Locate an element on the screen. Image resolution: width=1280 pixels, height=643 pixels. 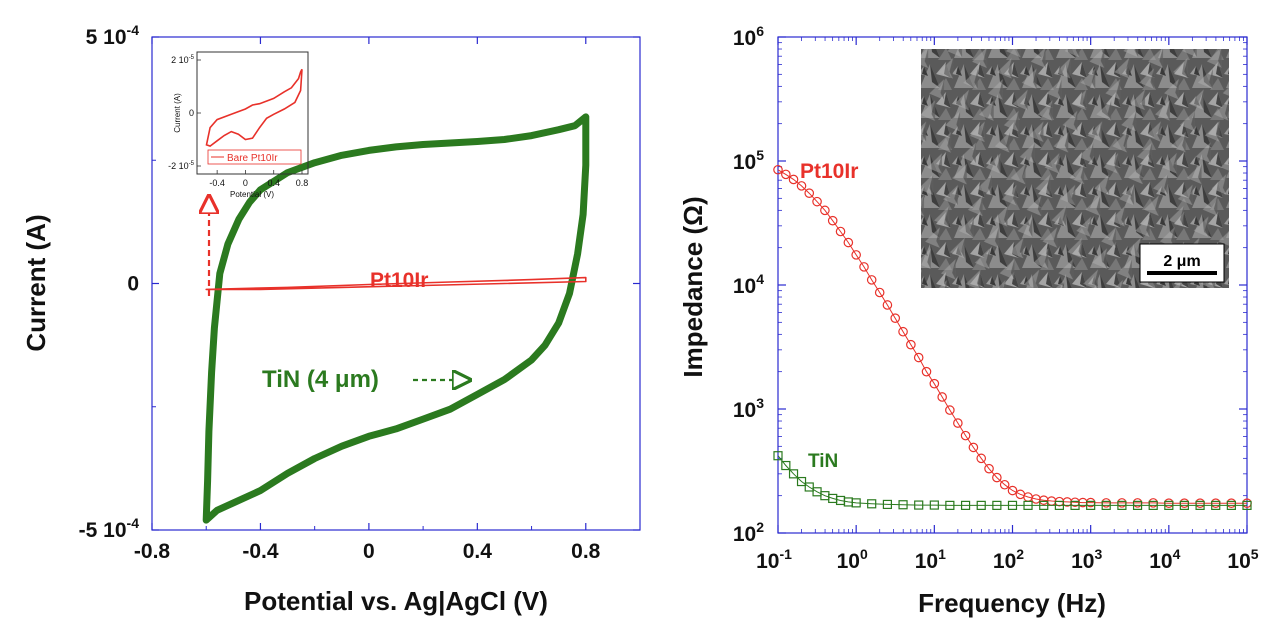
impedance-x-tick-label: 10² is located at coordinates (1008, 559).